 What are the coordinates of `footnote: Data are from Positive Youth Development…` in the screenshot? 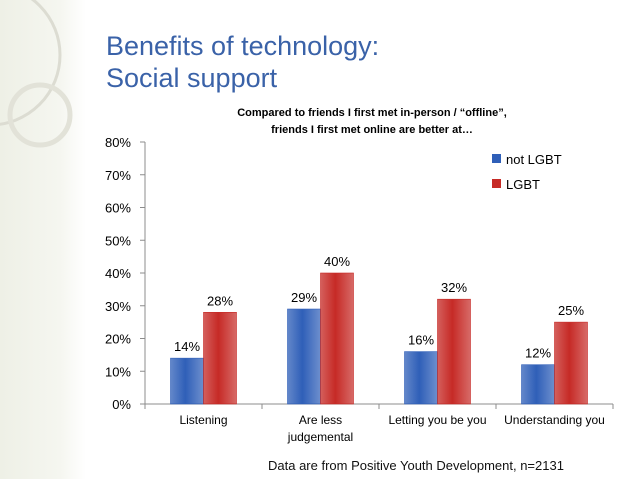 It's located at (416, 465).